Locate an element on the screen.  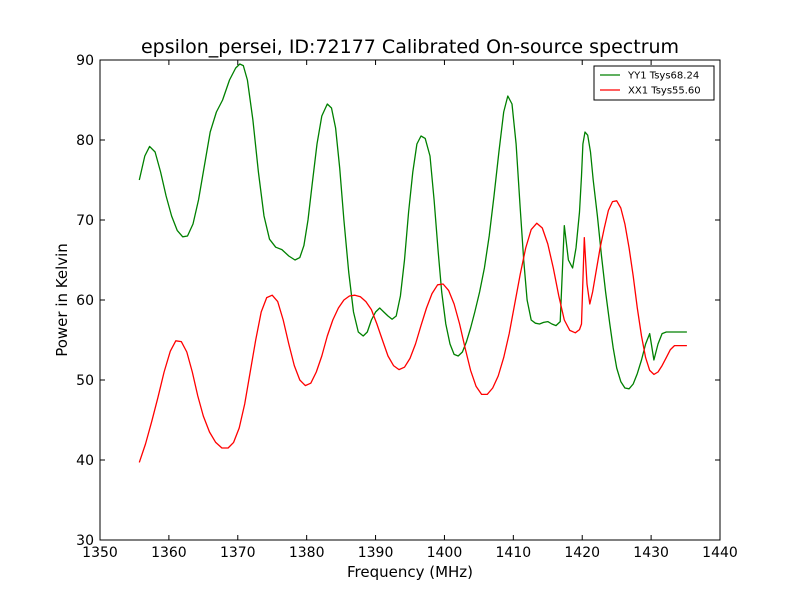
x-tick-label: 1440 is located at coordinates (720, 553).